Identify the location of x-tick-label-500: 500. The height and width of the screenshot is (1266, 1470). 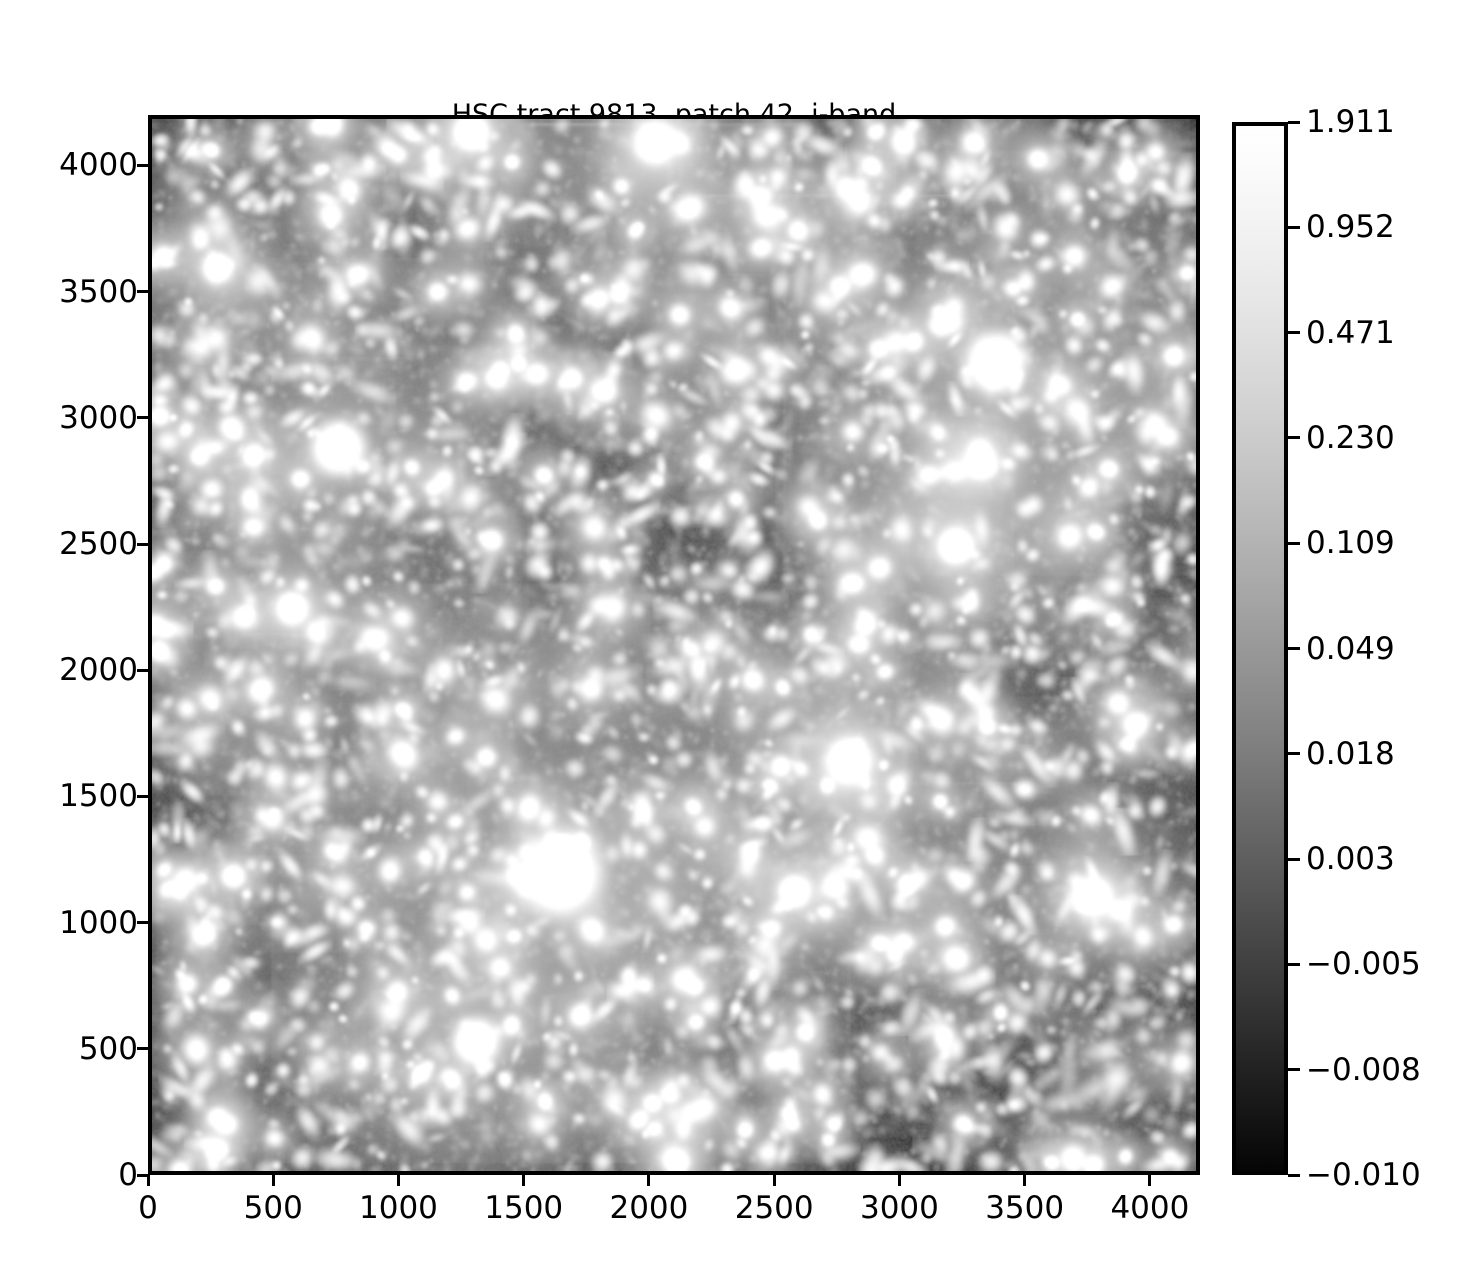
(273, 1208).